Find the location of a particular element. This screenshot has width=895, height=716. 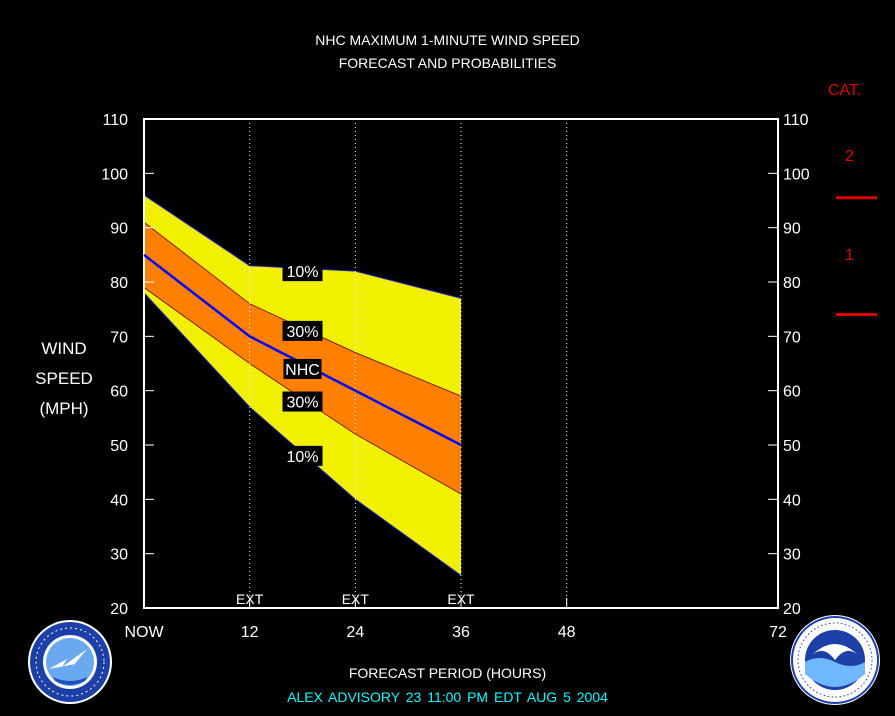

y-axis-label-line1: WIND is located at coordinates (64, 348).